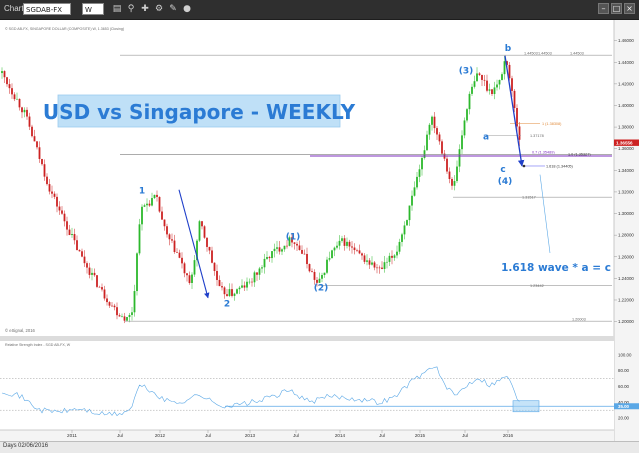 The height and width of the screenshot is (453, 639). What do you see at coordinates (20, 330) in the screenshot?
I see `copyright-text: © eSignal, 2016` at bounding box center [20, 330].